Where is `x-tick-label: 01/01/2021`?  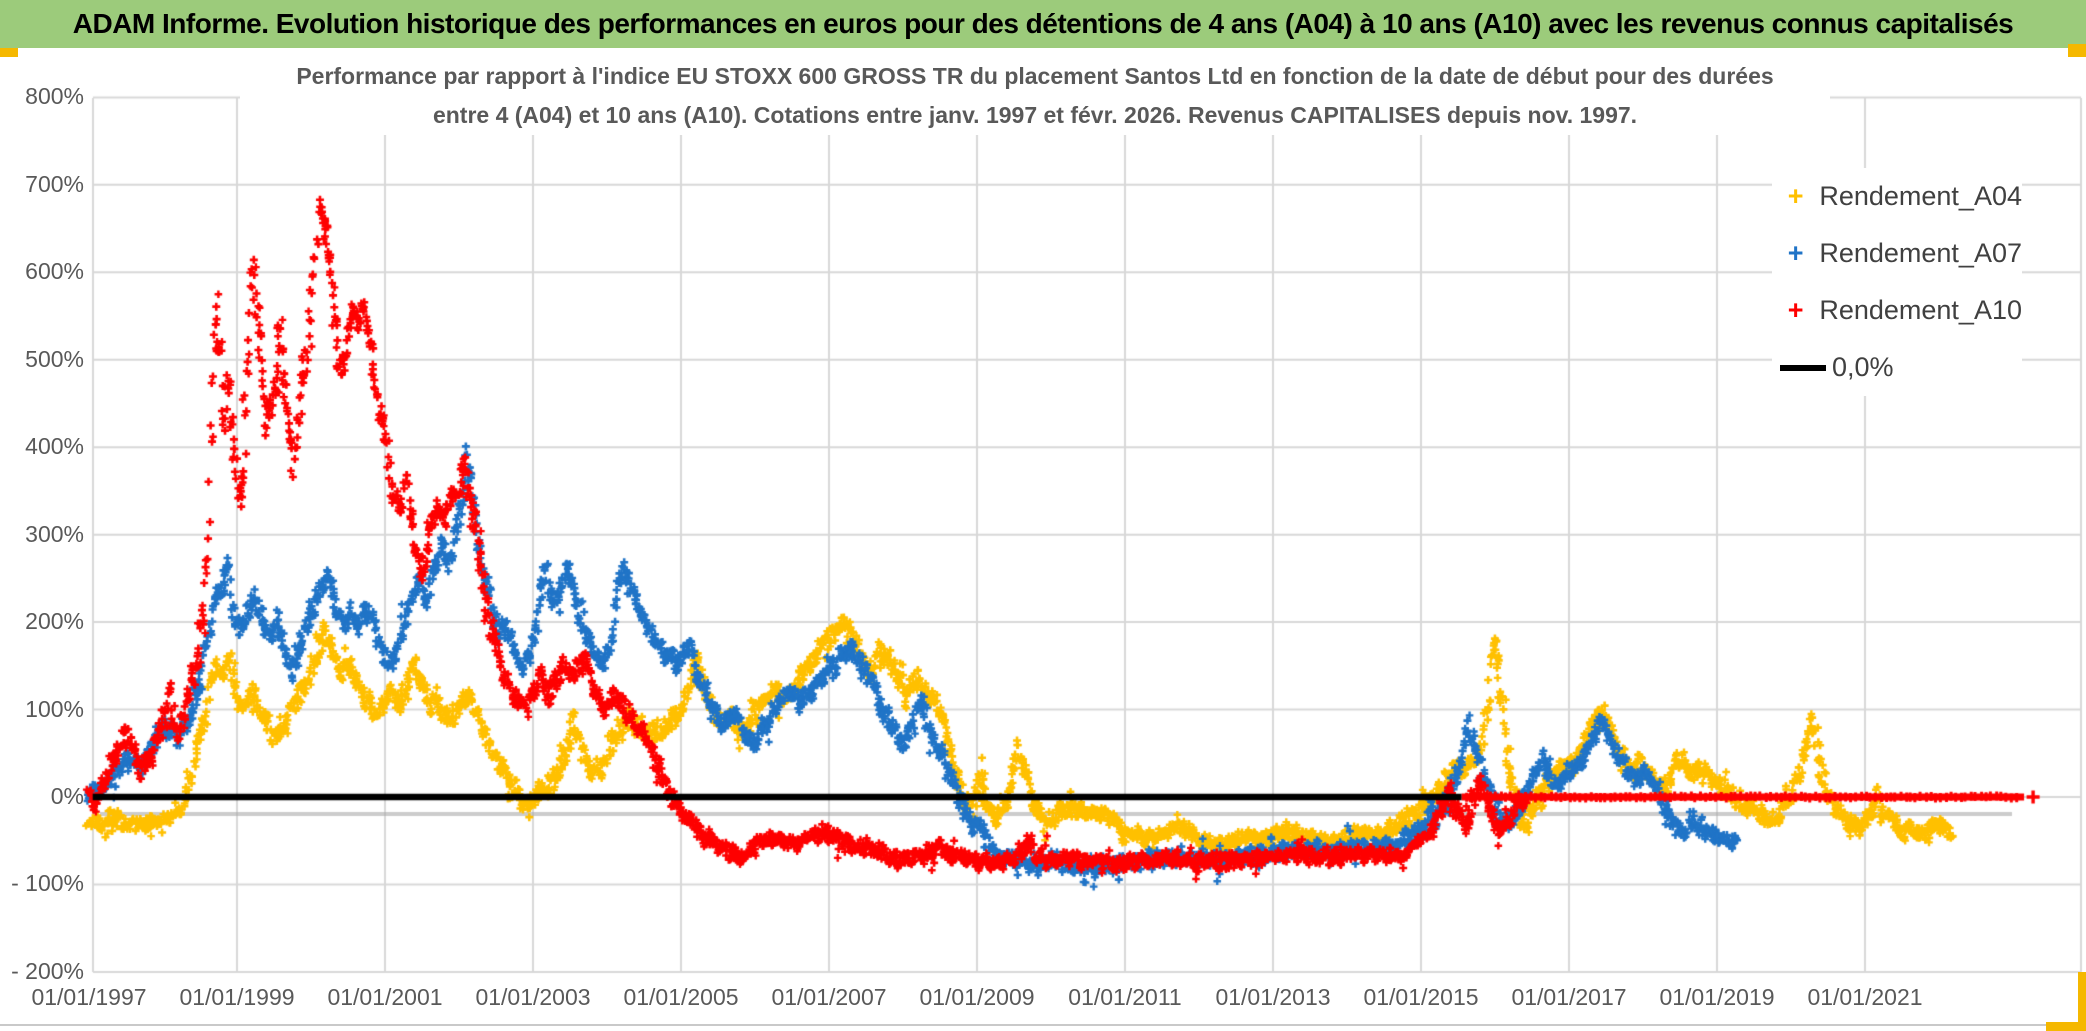 x-tick-label: 01/01/2021 is located at coordinates (1865, 997).